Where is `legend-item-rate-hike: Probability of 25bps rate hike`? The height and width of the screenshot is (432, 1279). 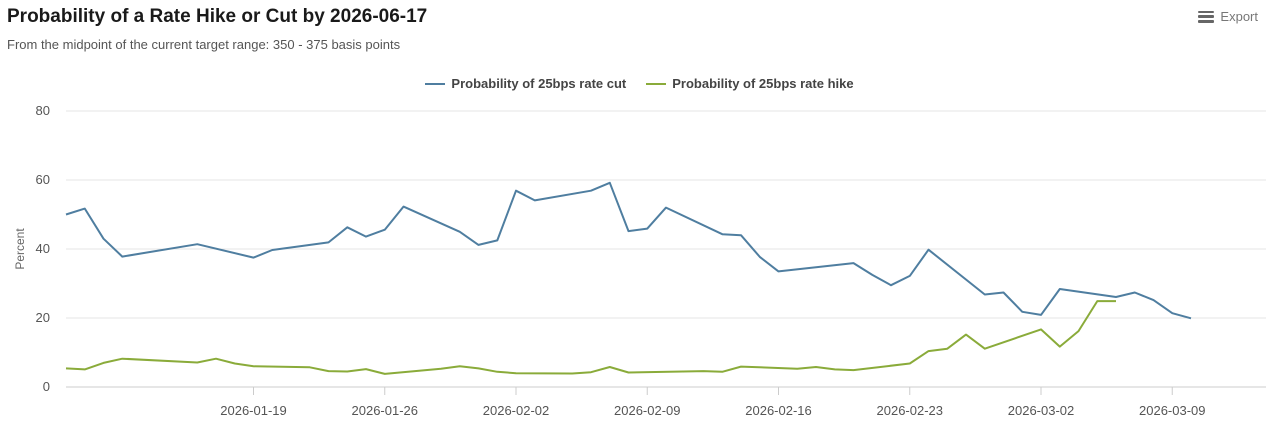
legend-item-rate-hike: Probability of 25bps rate hike is located at coordinates (750, 83).